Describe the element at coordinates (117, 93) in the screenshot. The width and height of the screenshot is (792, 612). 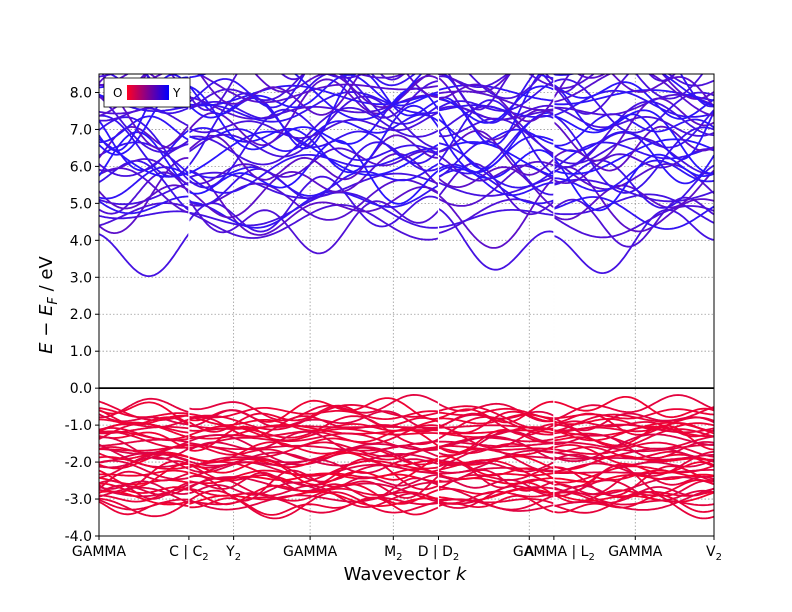
I see `legend-label-low: O` at that location.